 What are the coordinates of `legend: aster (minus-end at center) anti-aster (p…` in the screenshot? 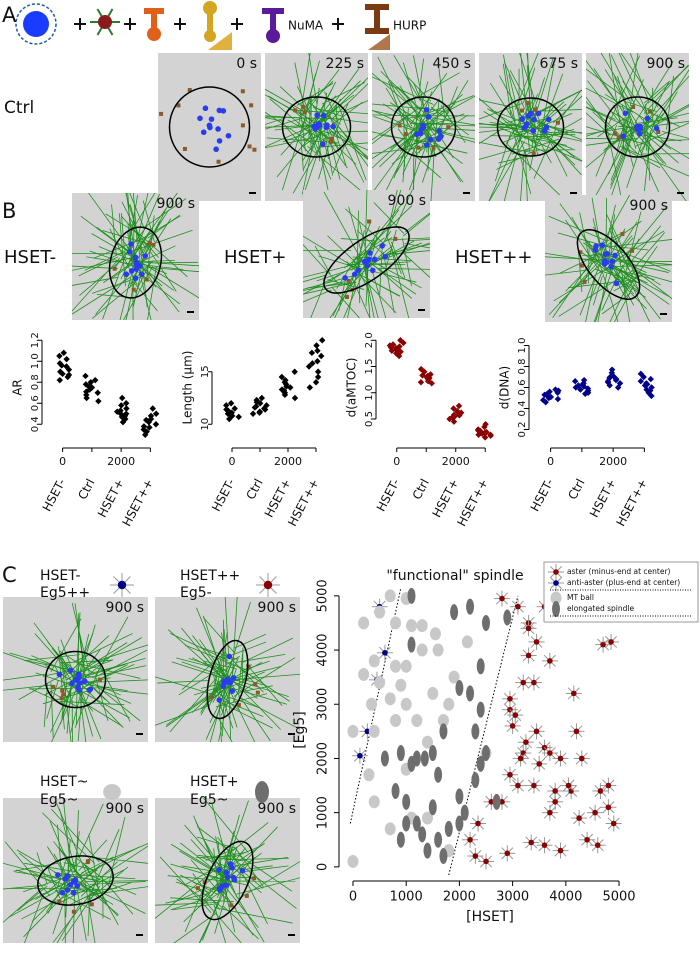 It's located at (621, 592).